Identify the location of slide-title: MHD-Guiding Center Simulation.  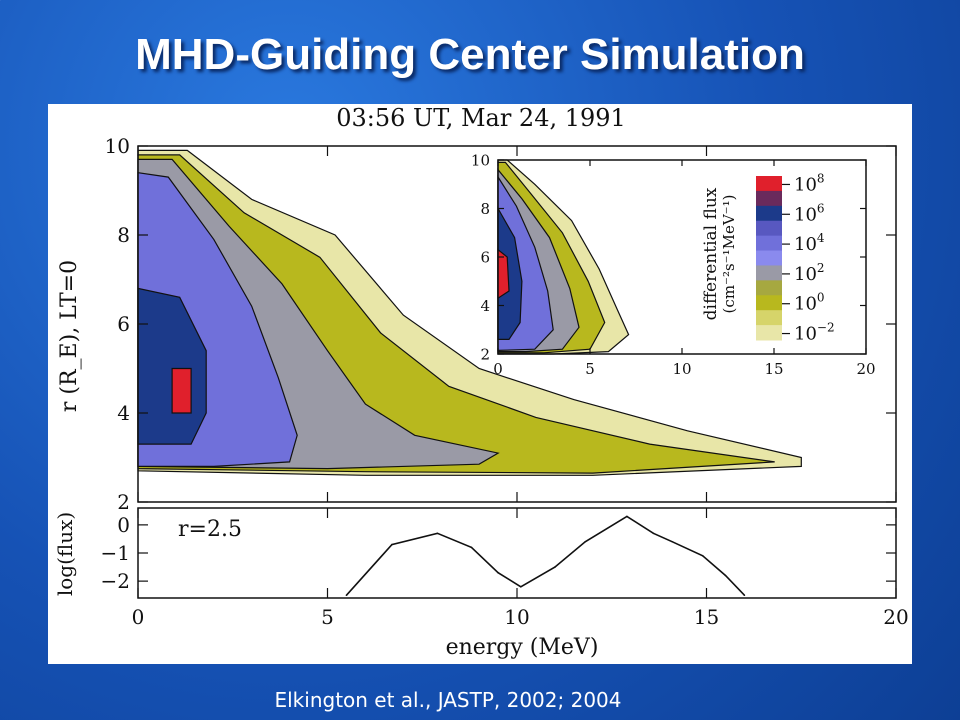
(470, 54).